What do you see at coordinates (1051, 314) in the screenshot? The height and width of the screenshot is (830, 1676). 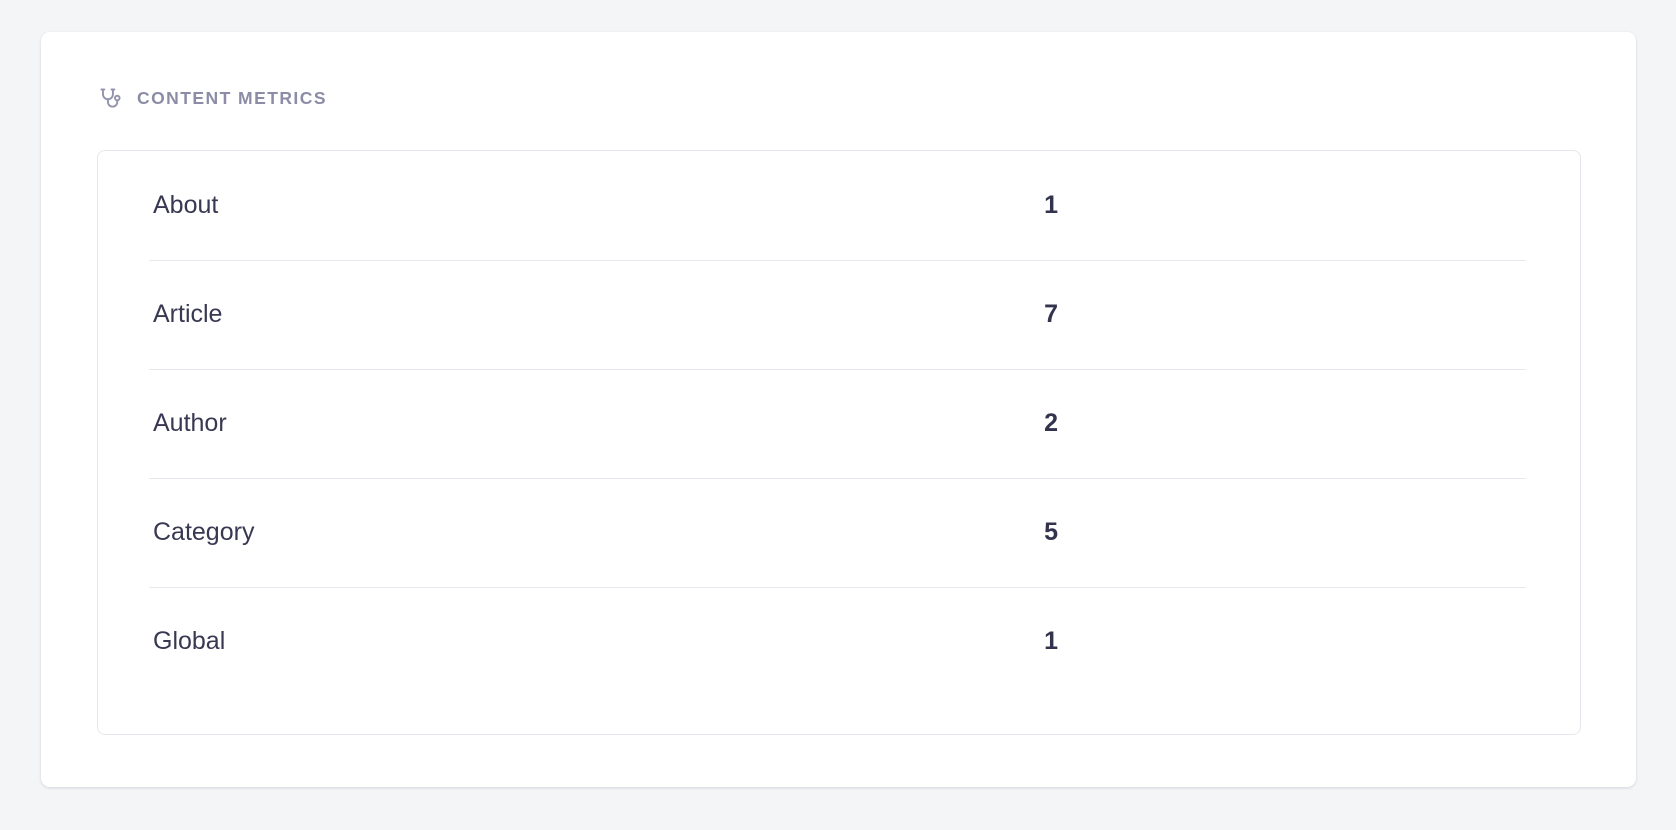 I see `metric-value: 7` at bounding box center [1051, 314].